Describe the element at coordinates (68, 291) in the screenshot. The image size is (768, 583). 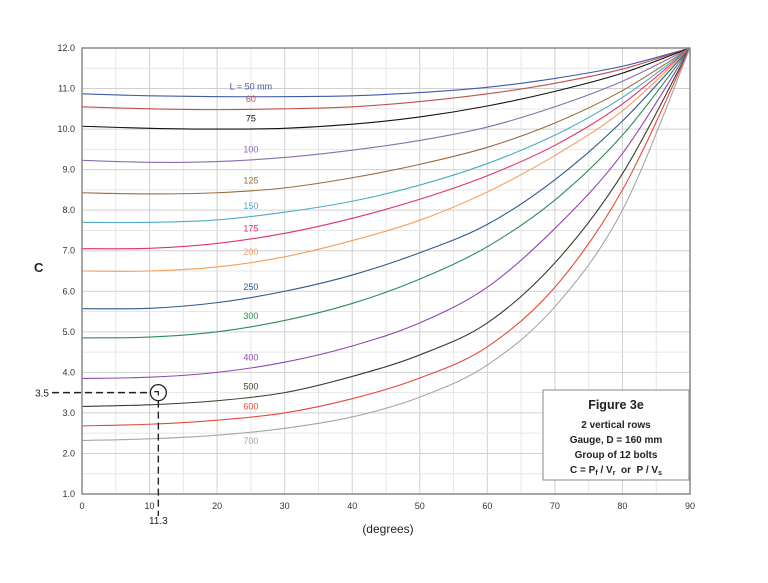
I see `y-tick-label: 6.0` at that location.